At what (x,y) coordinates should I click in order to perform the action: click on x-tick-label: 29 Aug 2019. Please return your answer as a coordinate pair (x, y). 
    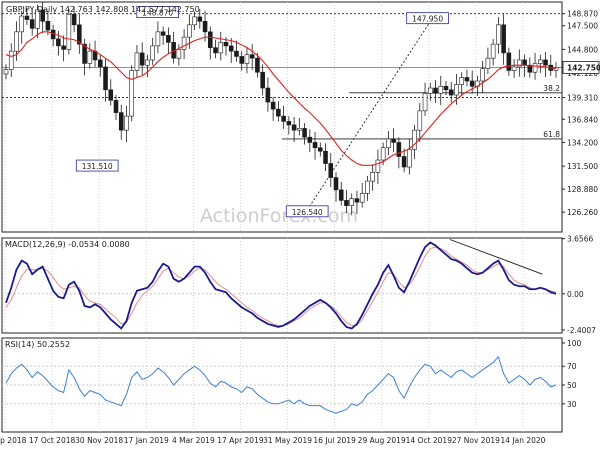
    Looking at the image, I should click on (382, 440).